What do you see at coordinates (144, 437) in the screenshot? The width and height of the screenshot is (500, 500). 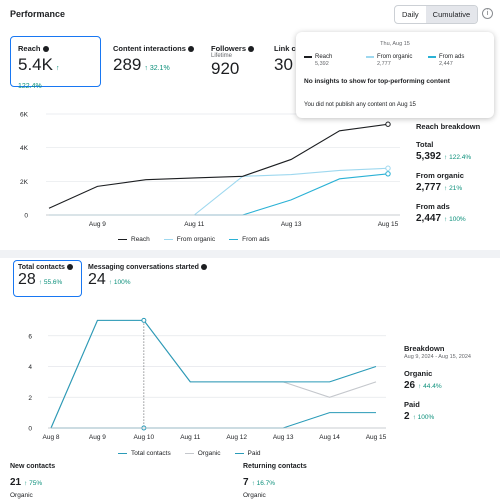 I see `x-tick-label: Aug 10` at bounding box center [144, 437].